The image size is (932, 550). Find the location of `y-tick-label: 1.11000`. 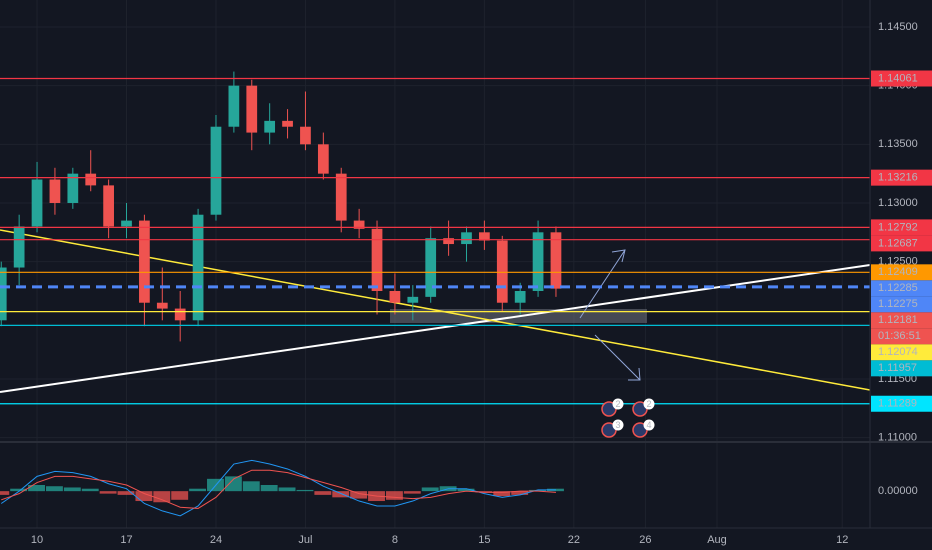

y-tick-label: 1.11000 is located at coordinates (897, 438).